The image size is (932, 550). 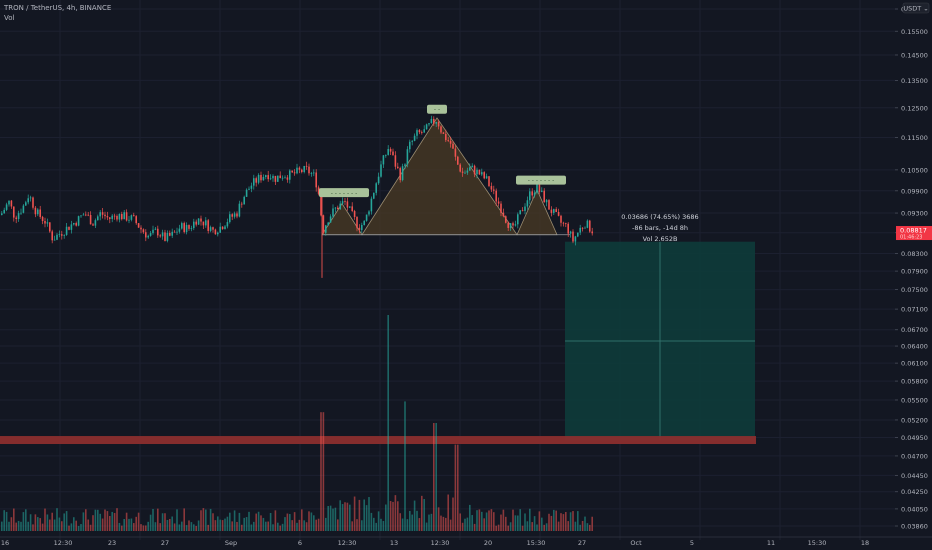 I want to click on measurement-text: -86 bars, -14d 8h, so click(x=660, y=228).